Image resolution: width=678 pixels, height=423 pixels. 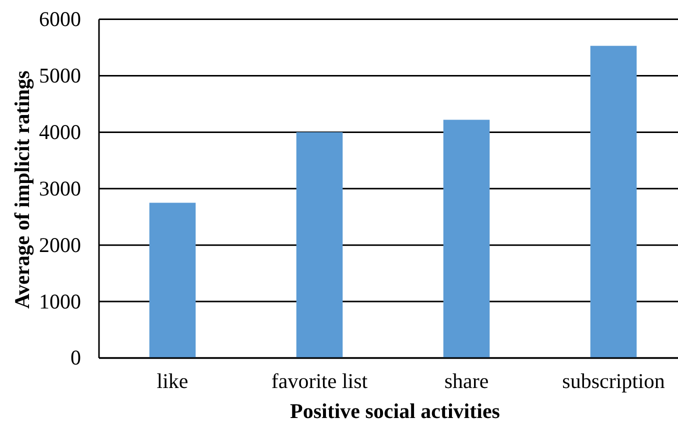 What do you see at coordinates (614, 380) in the screenshot?
I see `x-tick-label: subscription` at bounding box center [614, 380].